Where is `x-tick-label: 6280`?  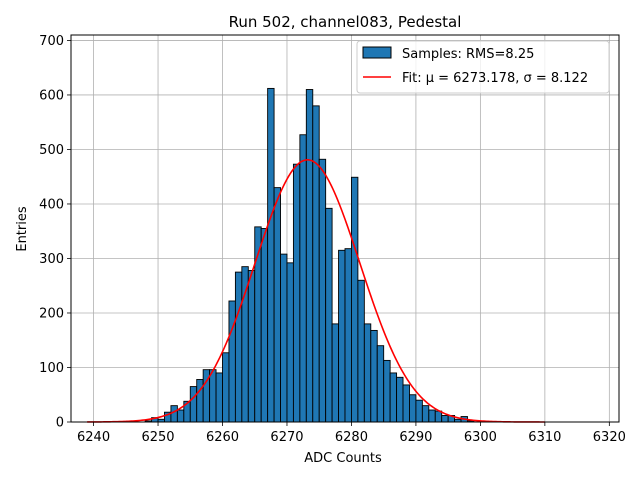
x-tick-label: 6280 is located at coordinates (351, 437).